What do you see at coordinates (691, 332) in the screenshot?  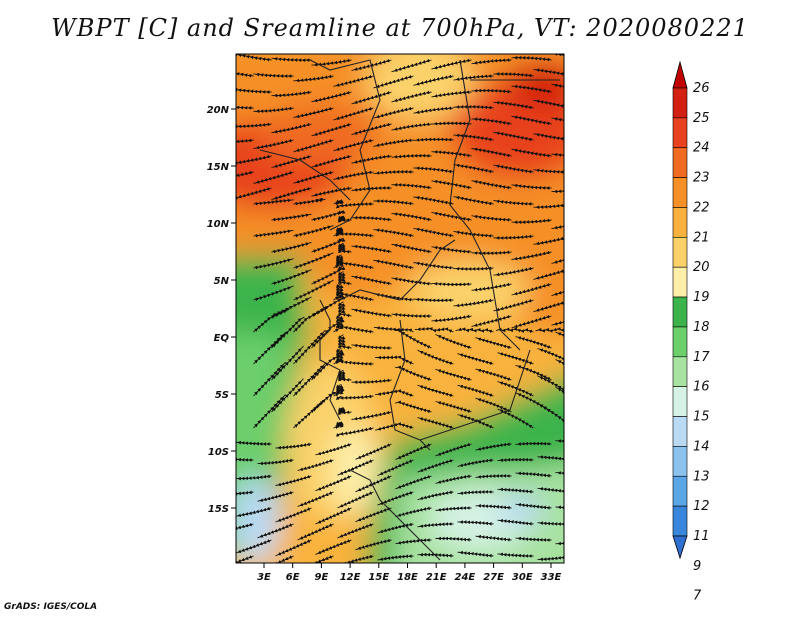 I see `colorbar: 26 25 24 23 22 21 20 19 18 17 16 15 14 13 12 11 9 7` at bounding box center [691, 332].